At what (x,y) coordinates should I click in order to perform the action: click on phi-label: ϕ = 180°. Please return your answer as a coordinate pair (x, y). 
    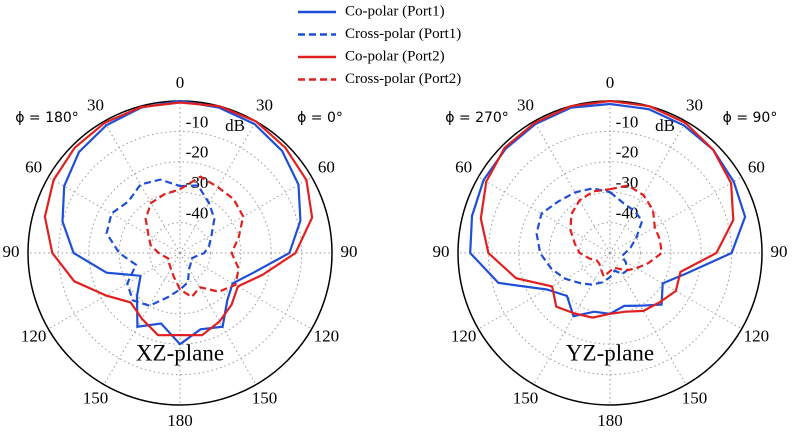
    Looking at the image, I should click on (47, 118).